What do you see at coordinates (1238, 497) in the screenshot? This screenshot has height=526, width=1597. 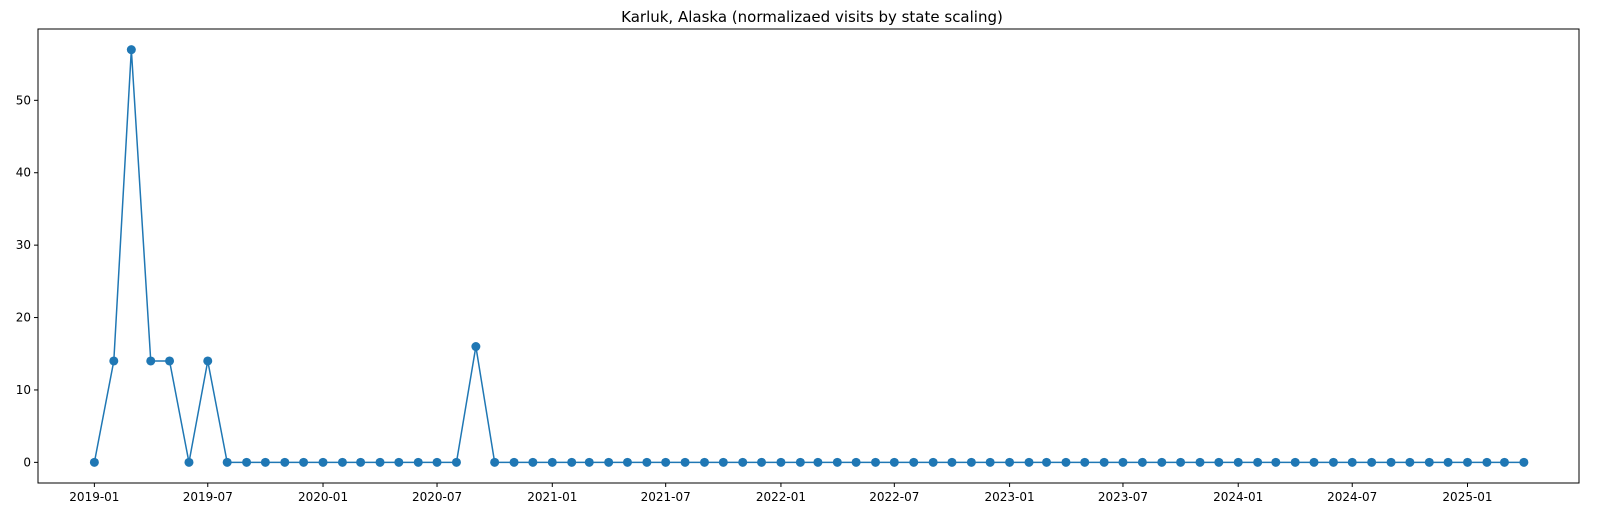 I see `x-tick-label: 2024-01` at bounding box center [1238, 497].